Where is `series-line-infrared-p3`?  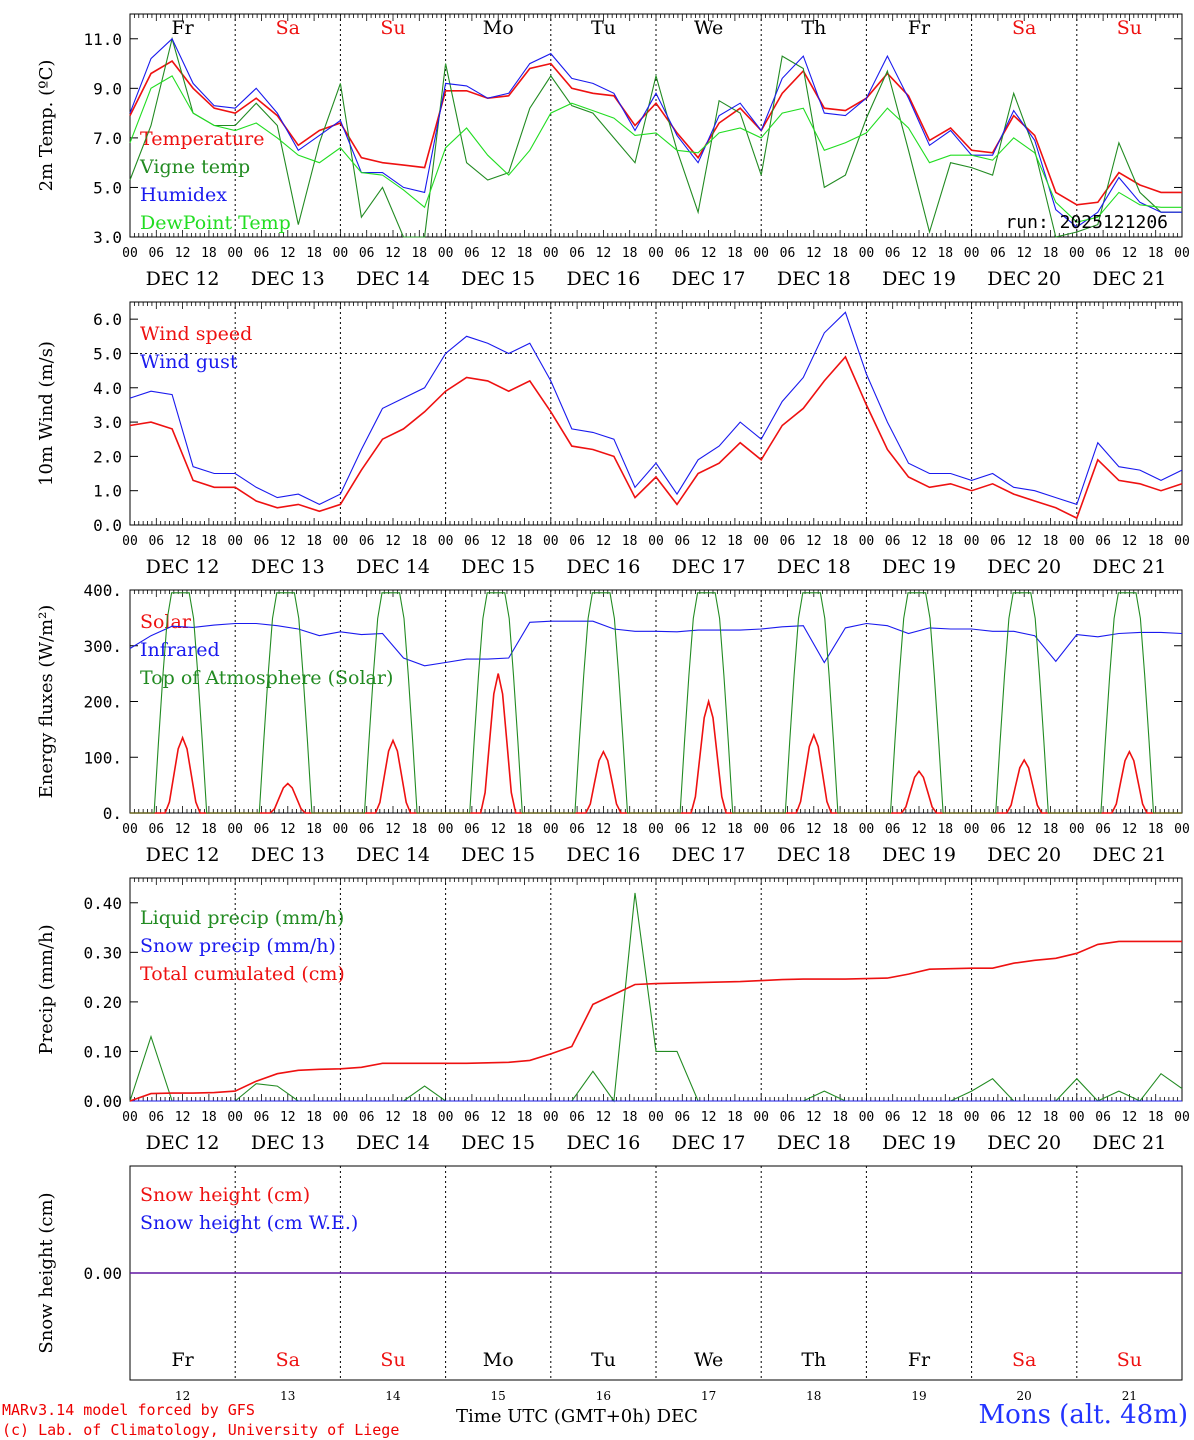
series-line-infrared-p3 is located at coordinates (656, 643).